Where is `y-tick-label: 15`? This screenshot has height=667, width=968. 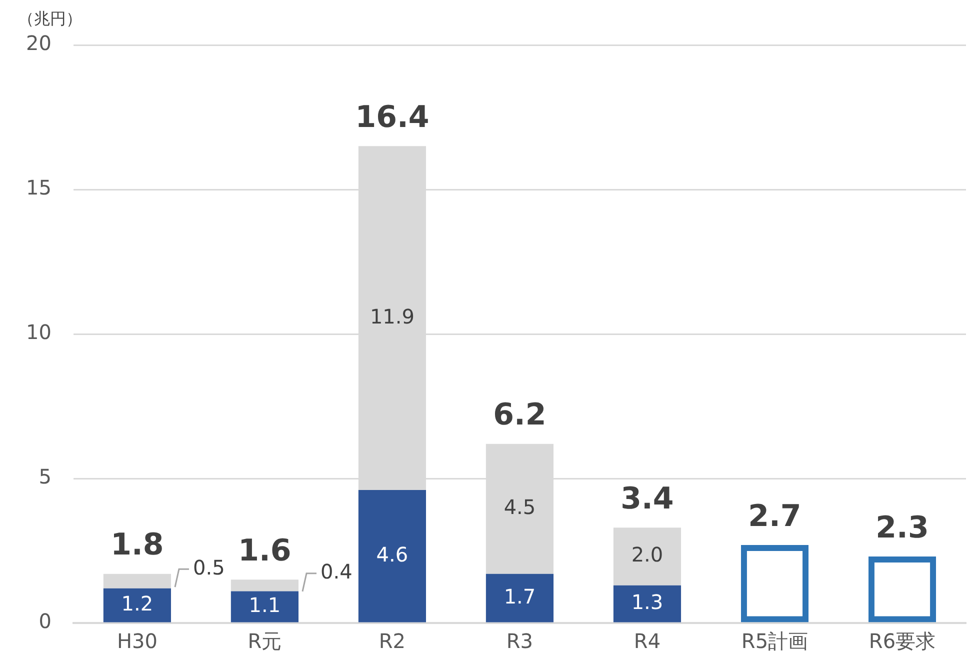 y-tick-label: 15 is located at coordinates (39, 188).